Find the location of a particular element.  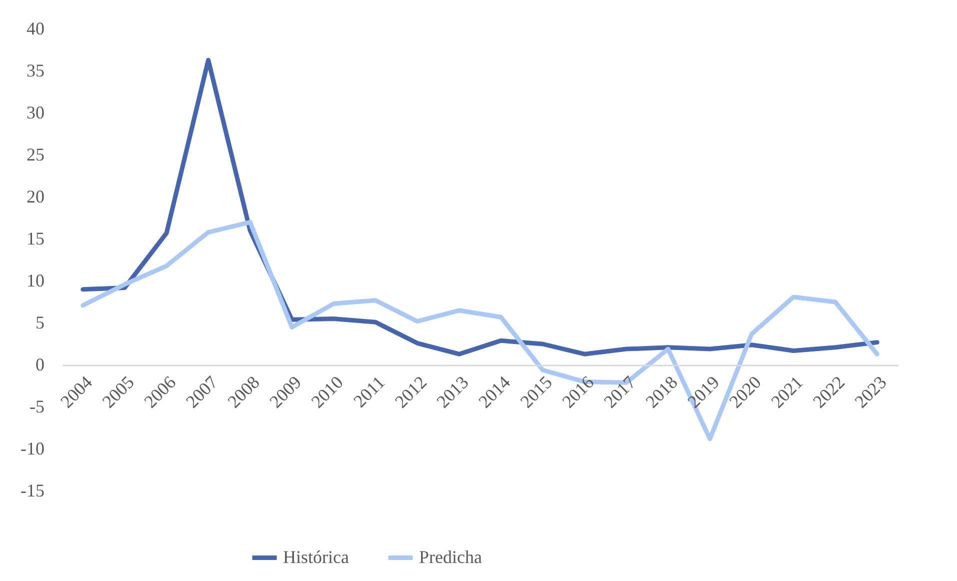

y-tick-label: 40 is located at coordinates (35, 28).